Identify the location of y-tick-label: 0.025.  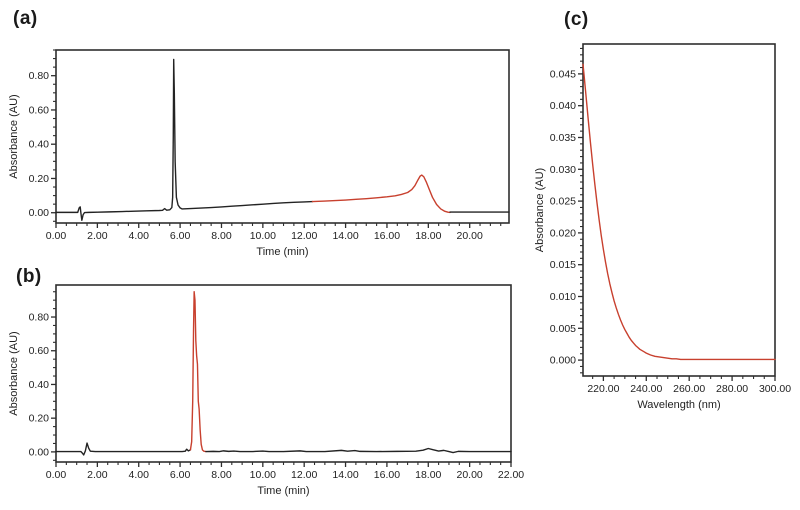
(563, 202).